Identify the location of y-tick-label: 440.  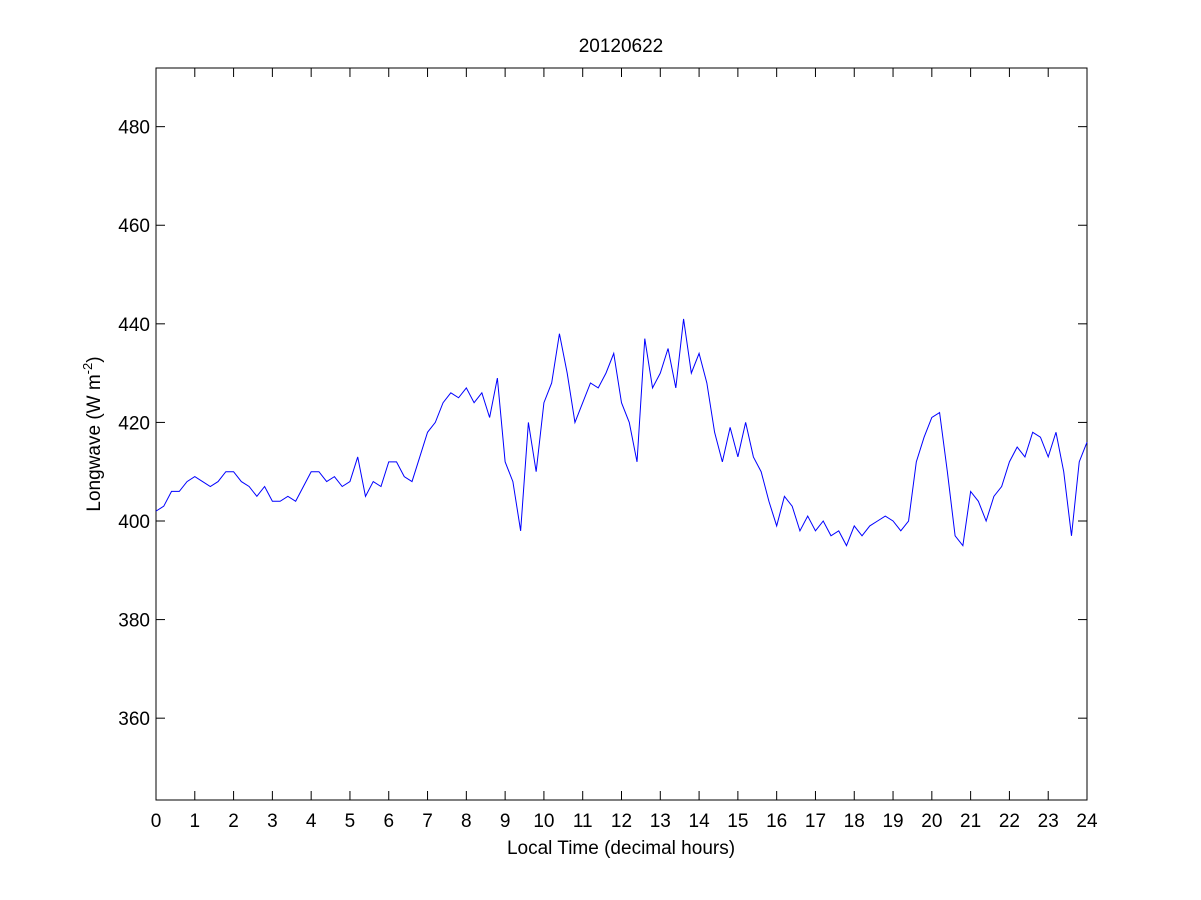
(134, 325).